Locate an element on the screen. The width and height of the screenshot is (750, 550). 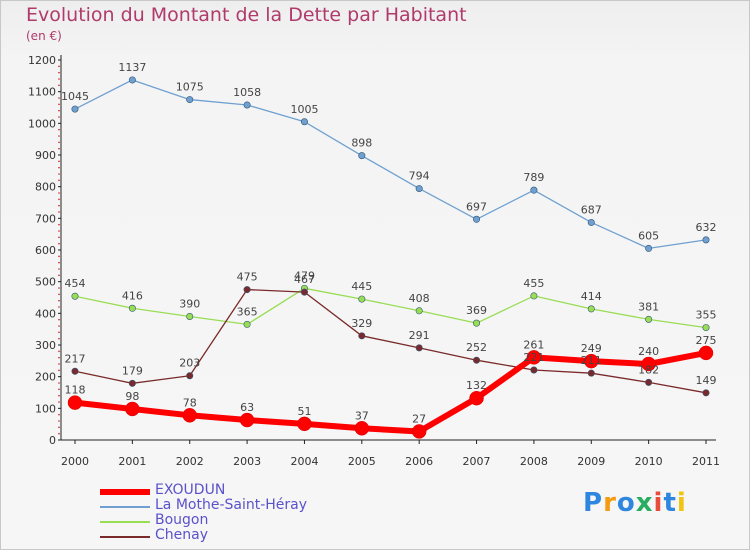
x-tick-label: 2011 is located at coordinates (706, 461).